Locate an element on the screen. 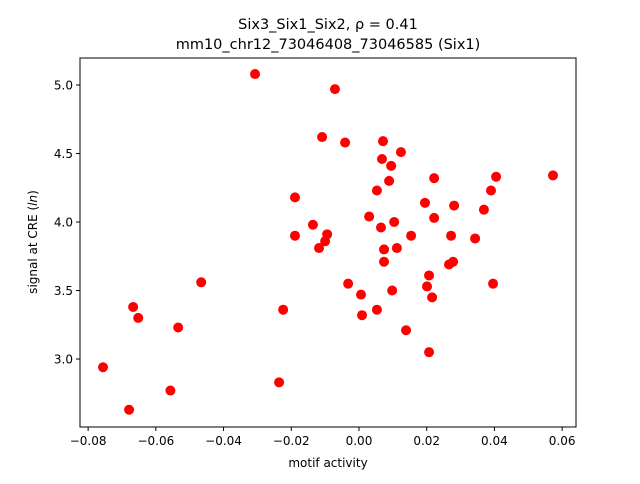  y-axis: 3.0 3.5 4.0 4.5 5.0 is located at coordinates (67, 222).